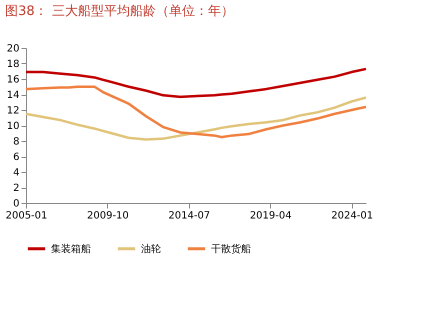 The height and width of the screenshot is (326, 440). Describe the element at coordinates (27, 216) in the screenshot. I see `x-tick-label: 2005-01` at that location.